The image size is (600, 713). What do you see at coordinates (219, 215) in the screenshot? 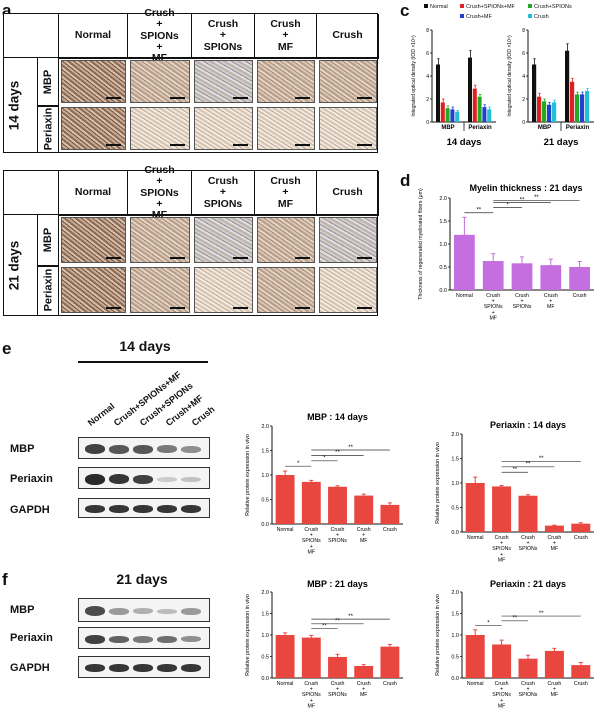
I see `header-divider` at bounding box center [219, 215].